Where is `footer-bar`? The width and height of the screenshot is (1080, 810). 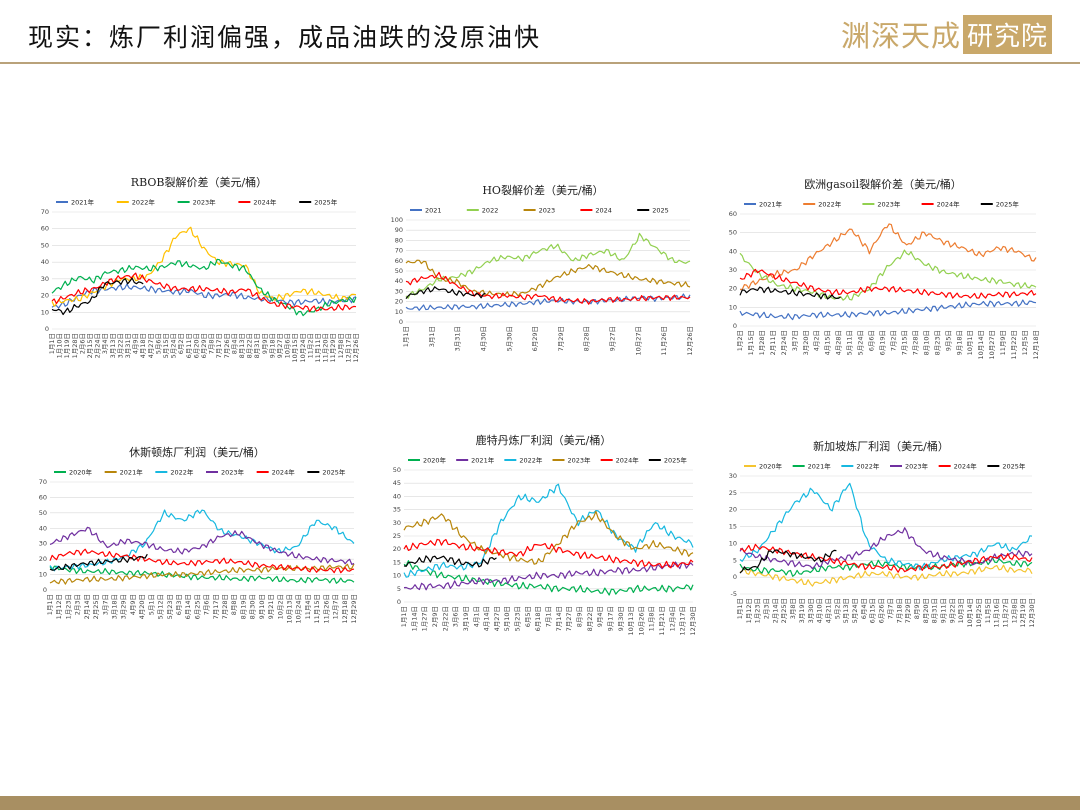 footer-bar is located at coordinates (540, 803).